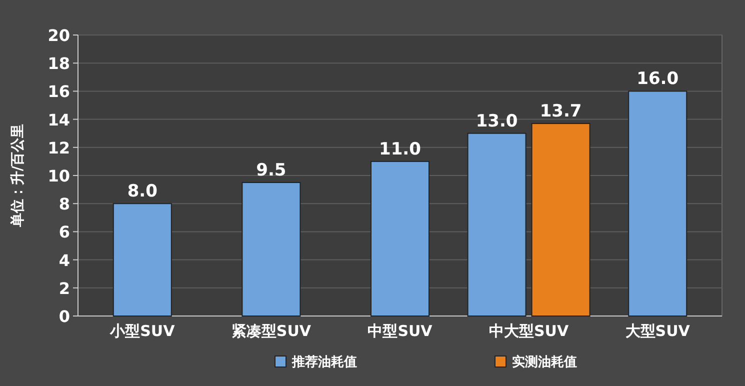  What do you see at coordinates (561, 112) in the screenshot?
I see `data-label: 13.7` at bounding box center [561, 112].